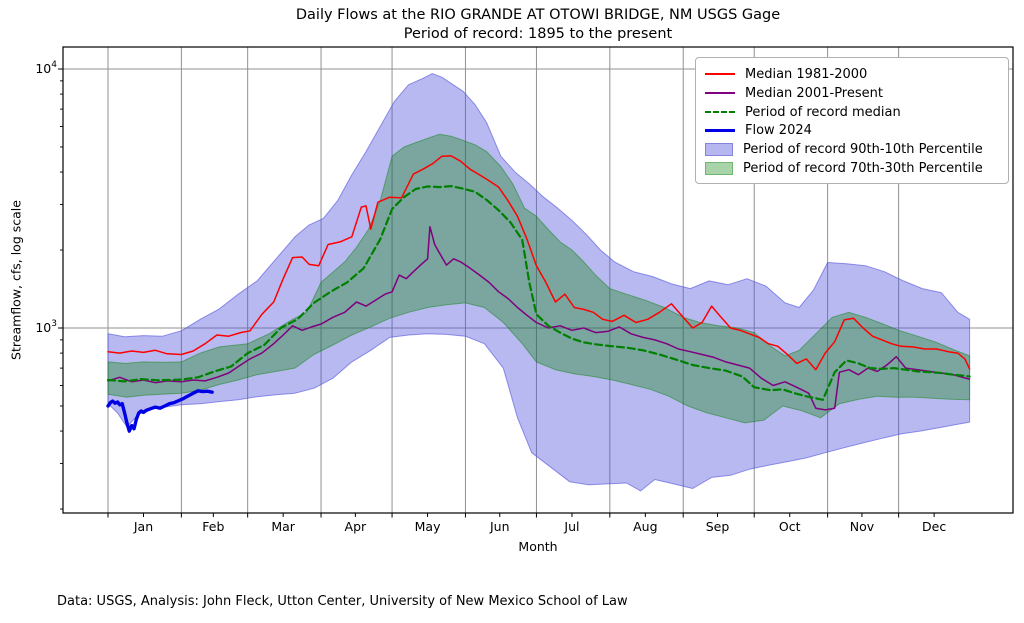  What do you see at coordinates (720, 112) in the screenshot?
I see `legend-line-por-median-icon` at bounding box center [720, 112].